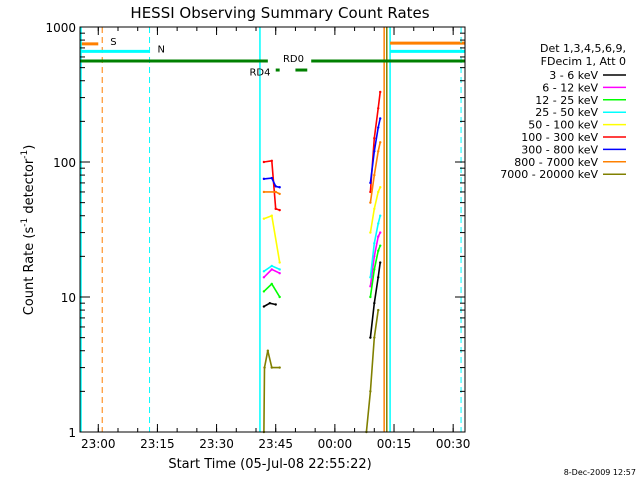 Image resolution: width=640 pixels, height=480 pixels. Describe the element at coordinates (394, 444) in the screenshot. I see `x-tick-label-5: 00:15` at that location.